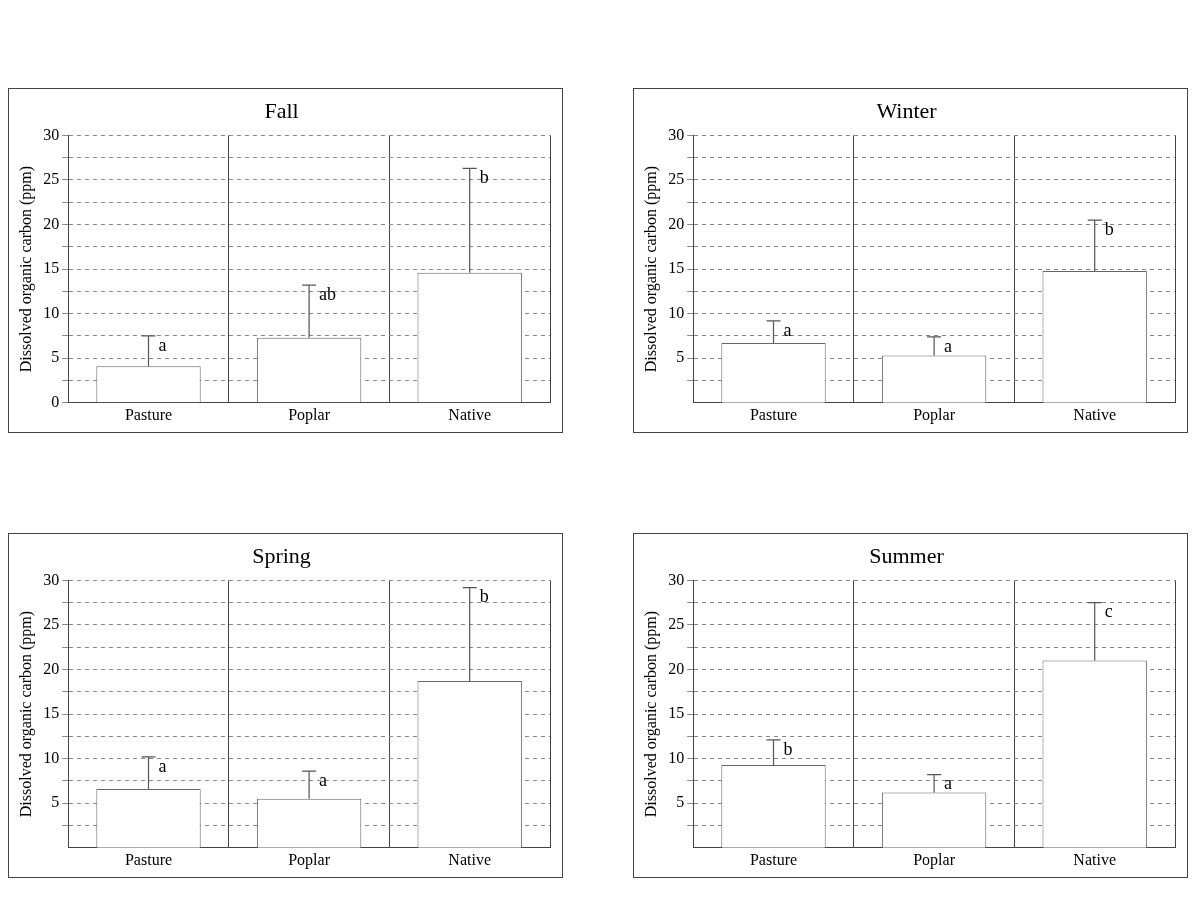 The image size is (1199, 918). What do you see at coordinates (281, 555) in the screenshot?
I see `chart-title: Spring` at bounding box center [281, 555].